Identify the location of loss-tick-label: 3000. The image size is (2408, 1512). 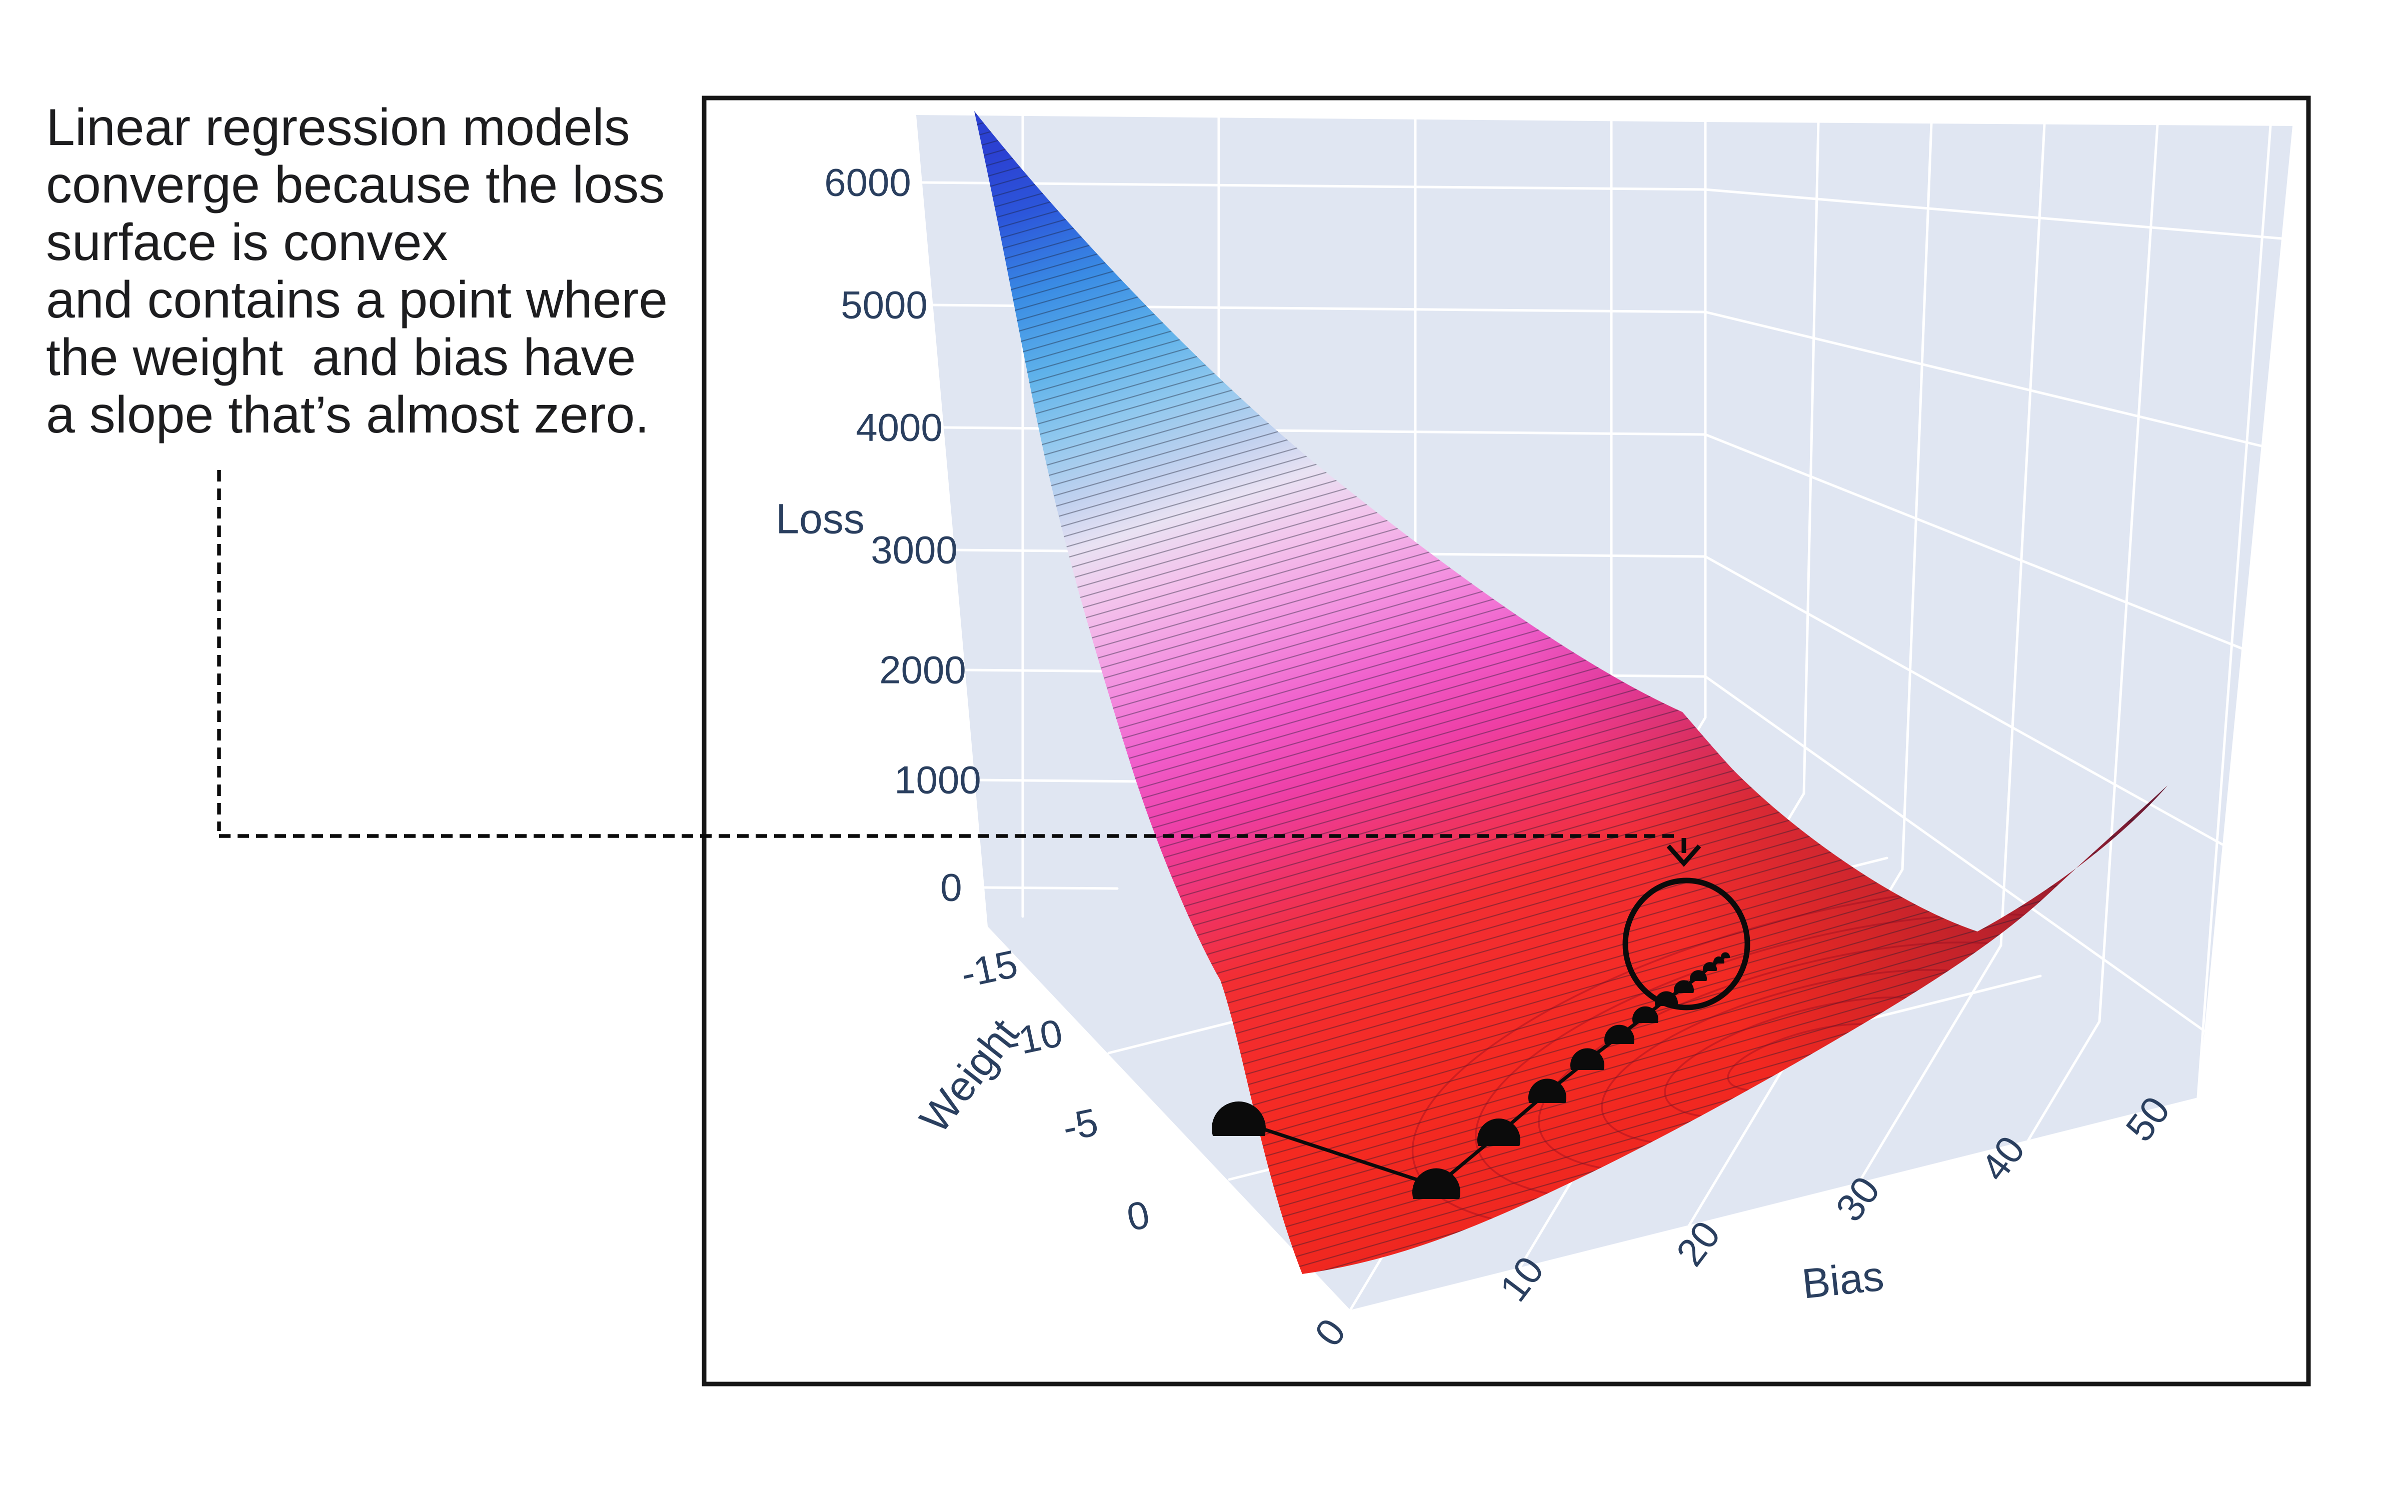
(914, 550).